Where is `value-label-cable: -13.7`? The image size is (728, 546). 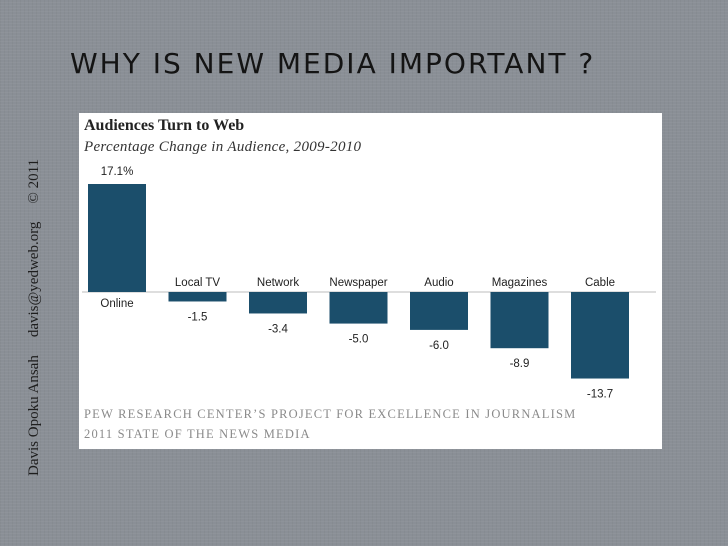 value-label-cable: -13.7 is located at coordinates (600, 395).